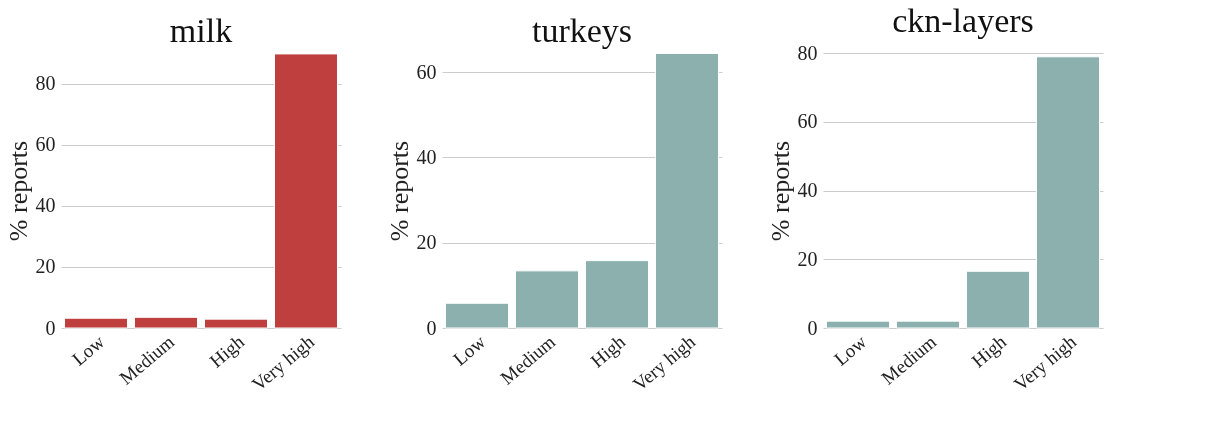  What do you see at coordinates (201, 30) in the screenshot?
I see `chart-title: milk` at bounding box center [201, 30].